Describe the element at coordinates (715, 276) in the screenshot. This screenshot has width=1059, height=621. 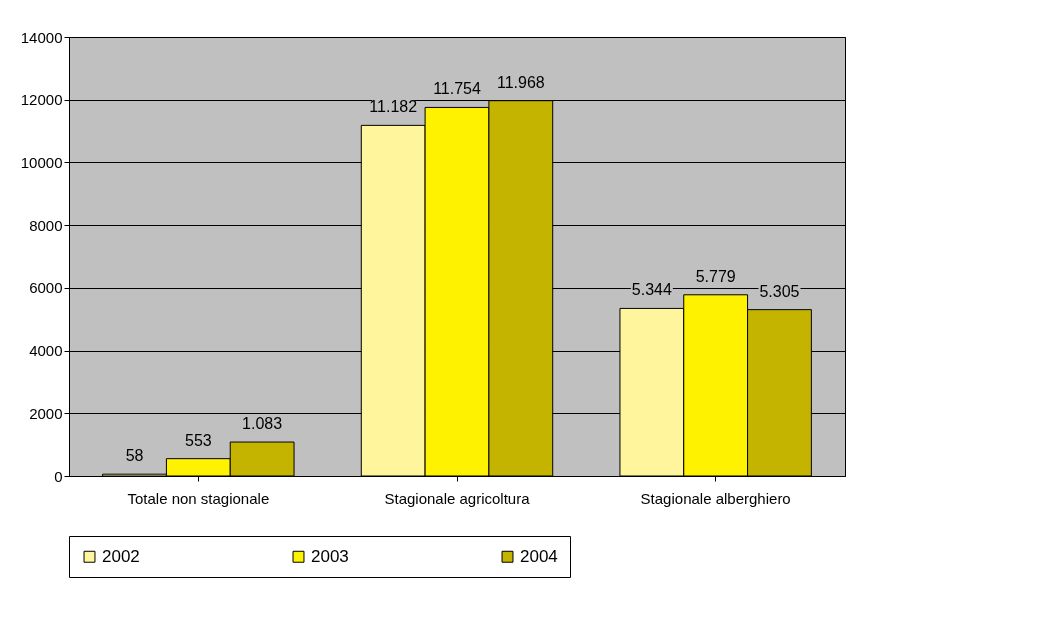
I see `data-label: 5.779` at that location.